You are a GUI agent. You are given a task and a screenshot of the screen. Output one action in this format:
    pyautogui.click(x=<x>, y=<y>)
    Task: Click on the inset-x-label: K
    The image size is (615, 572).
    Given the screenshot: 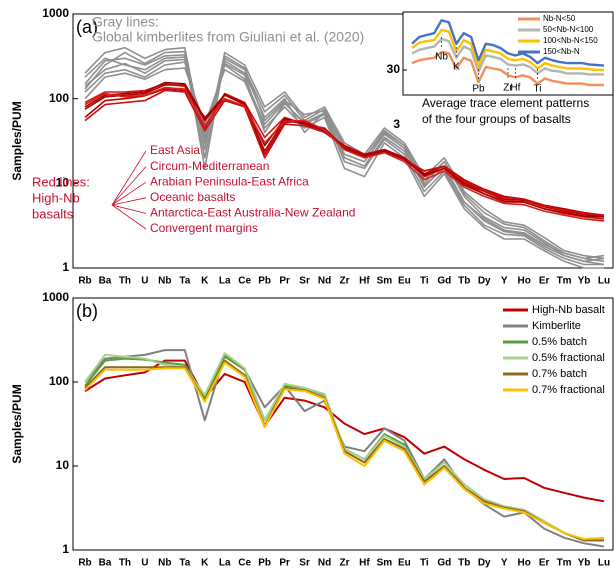 What is the action you would take?
    pyautogui.click(x=456, y=67)
    